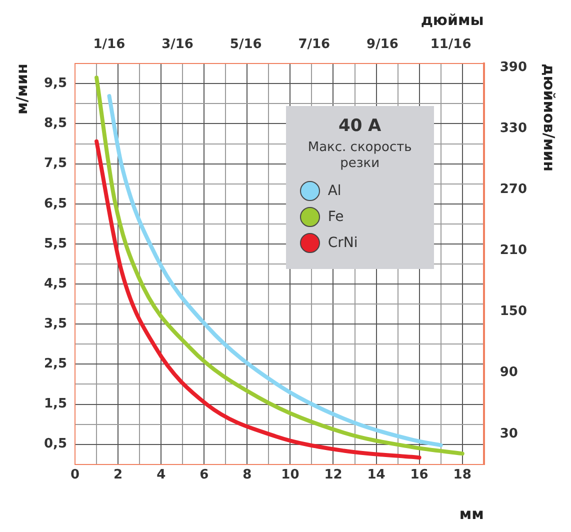  What do you see at coordinates (514, 128) in the screenshot?
I see `y2-tick-label: 330` at bounding box center [514, 128].